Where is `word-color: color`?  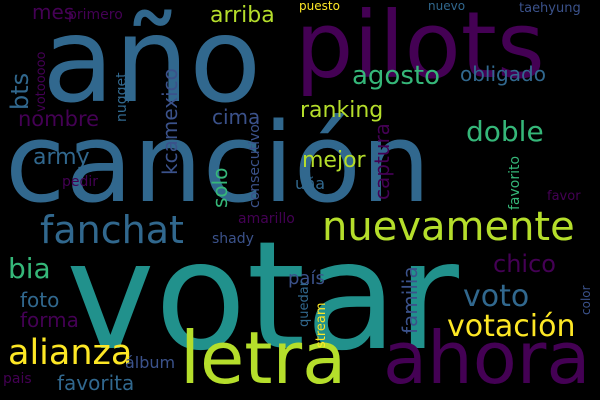
word-color: color is located at coordinates (586, 300).